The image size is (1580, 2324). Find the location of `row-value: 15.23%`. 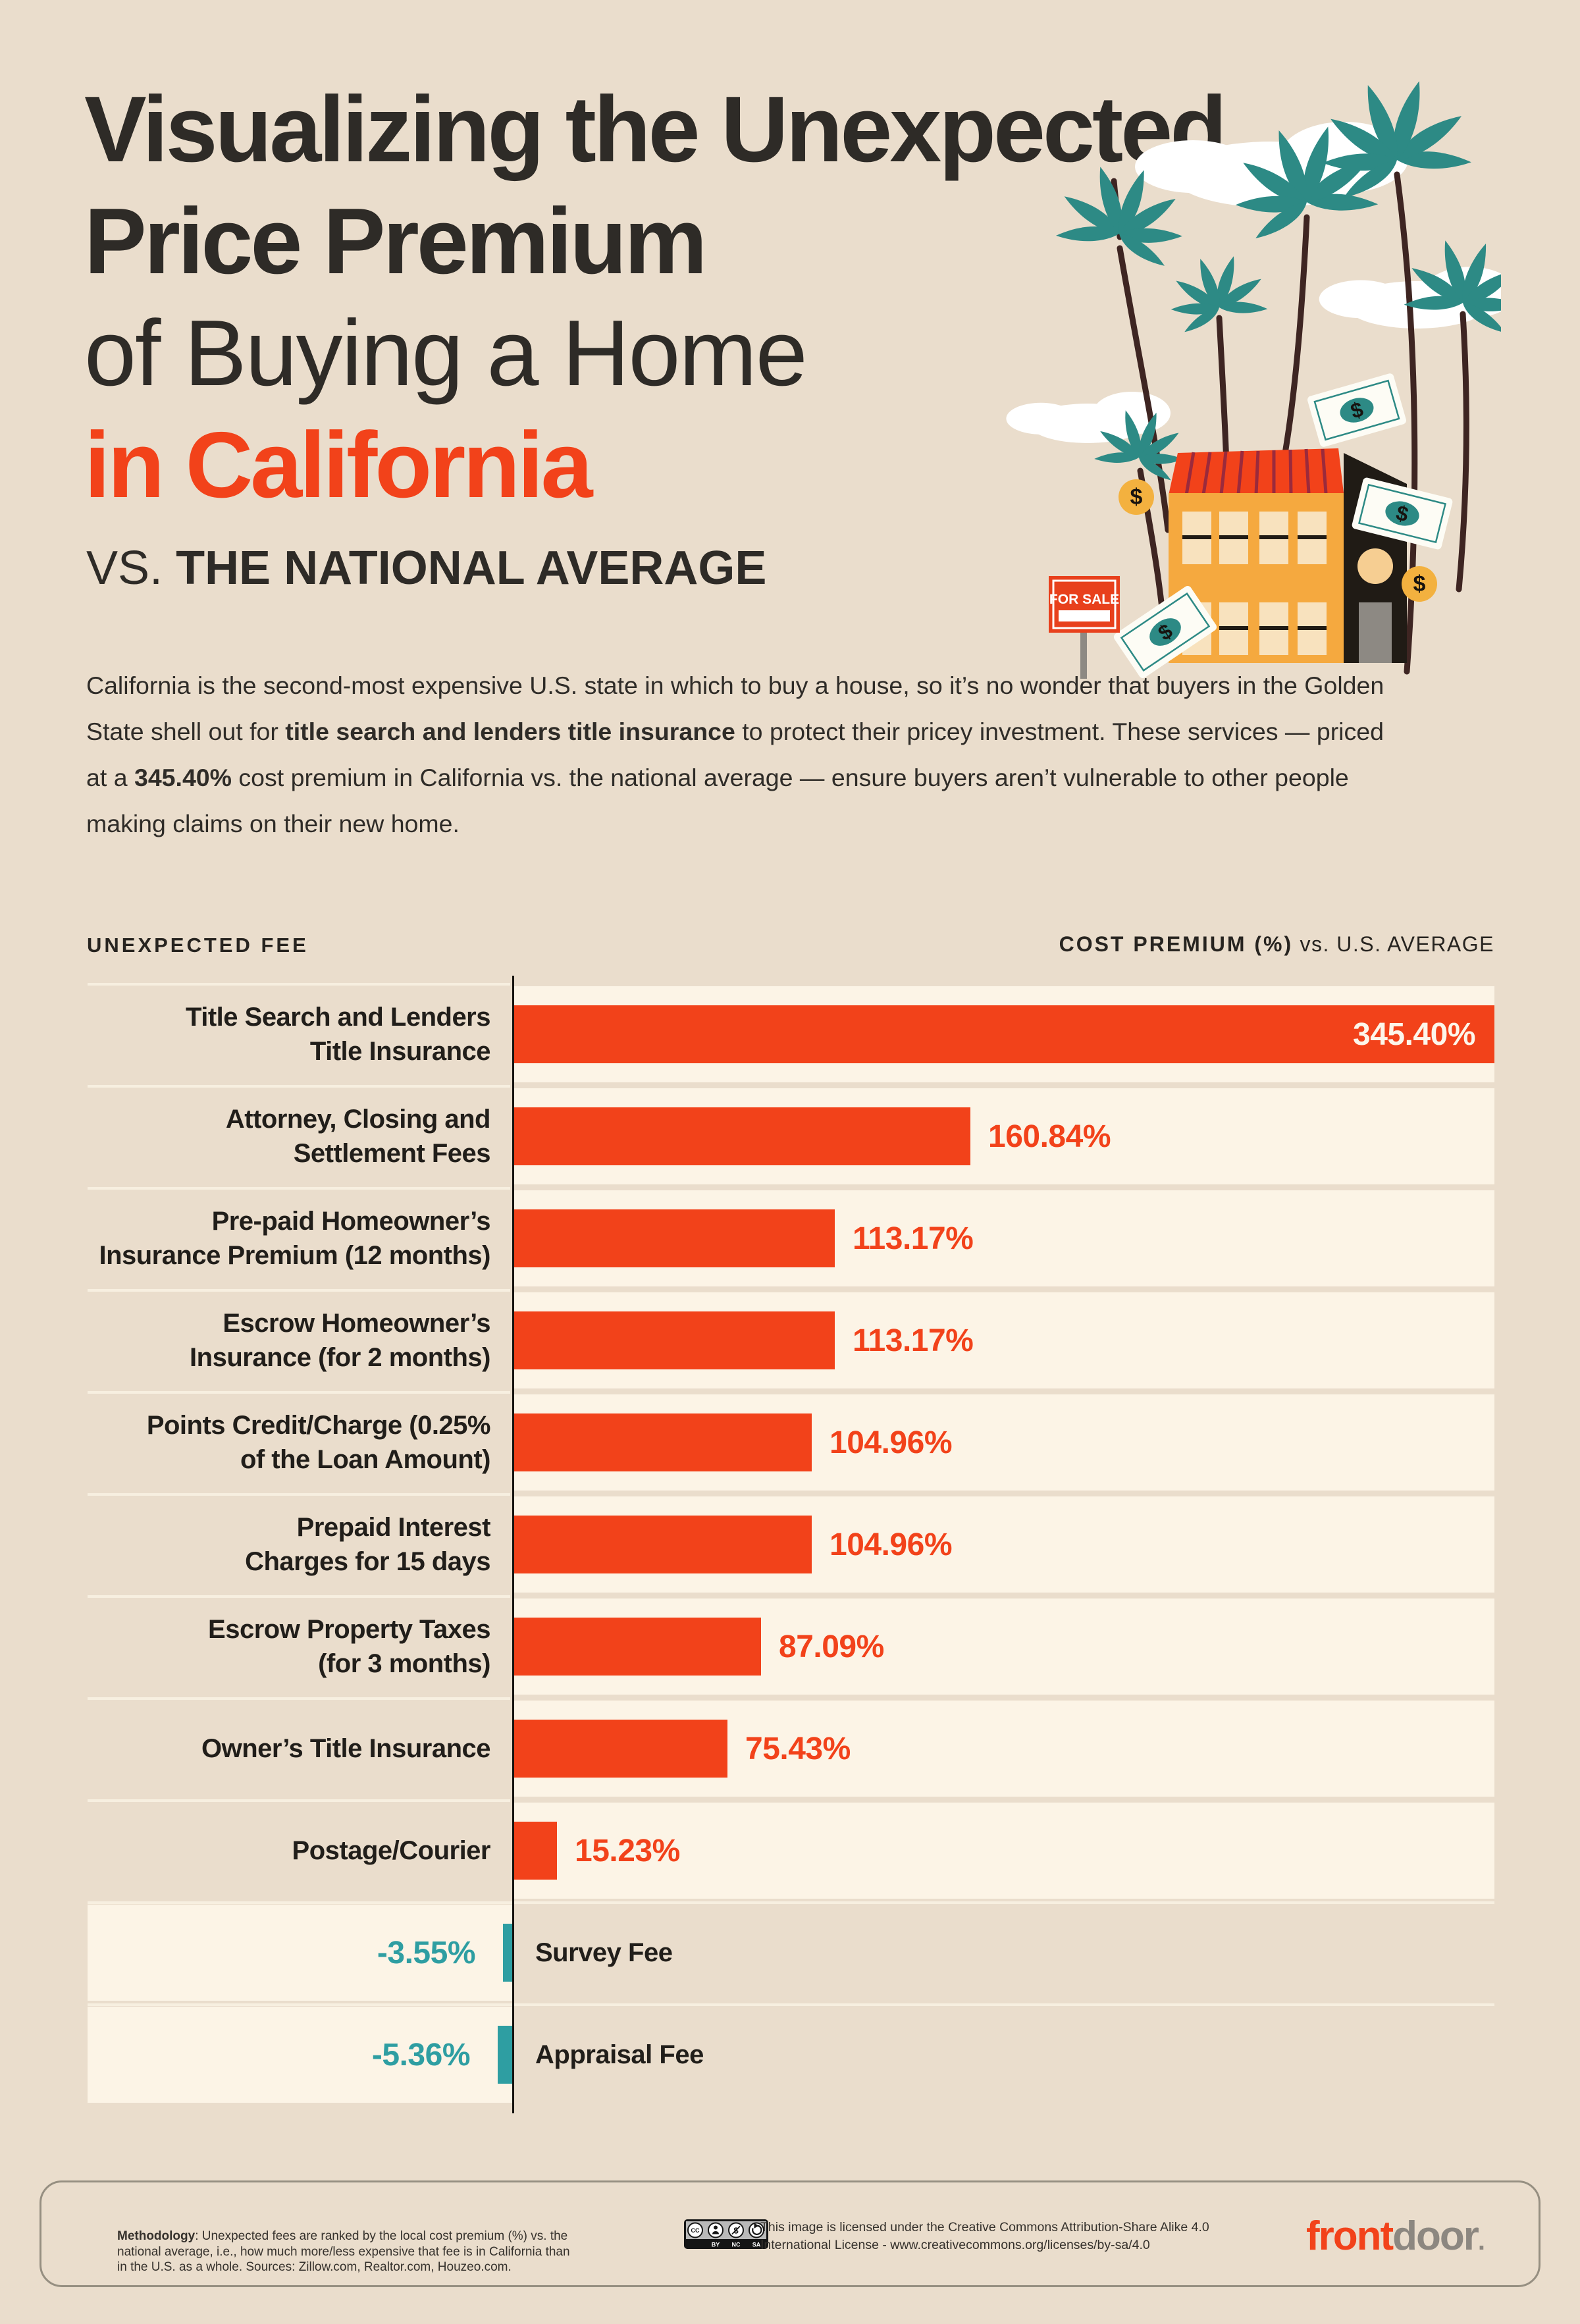

row-value: 15.23% is located at coordinates (627, 1851).